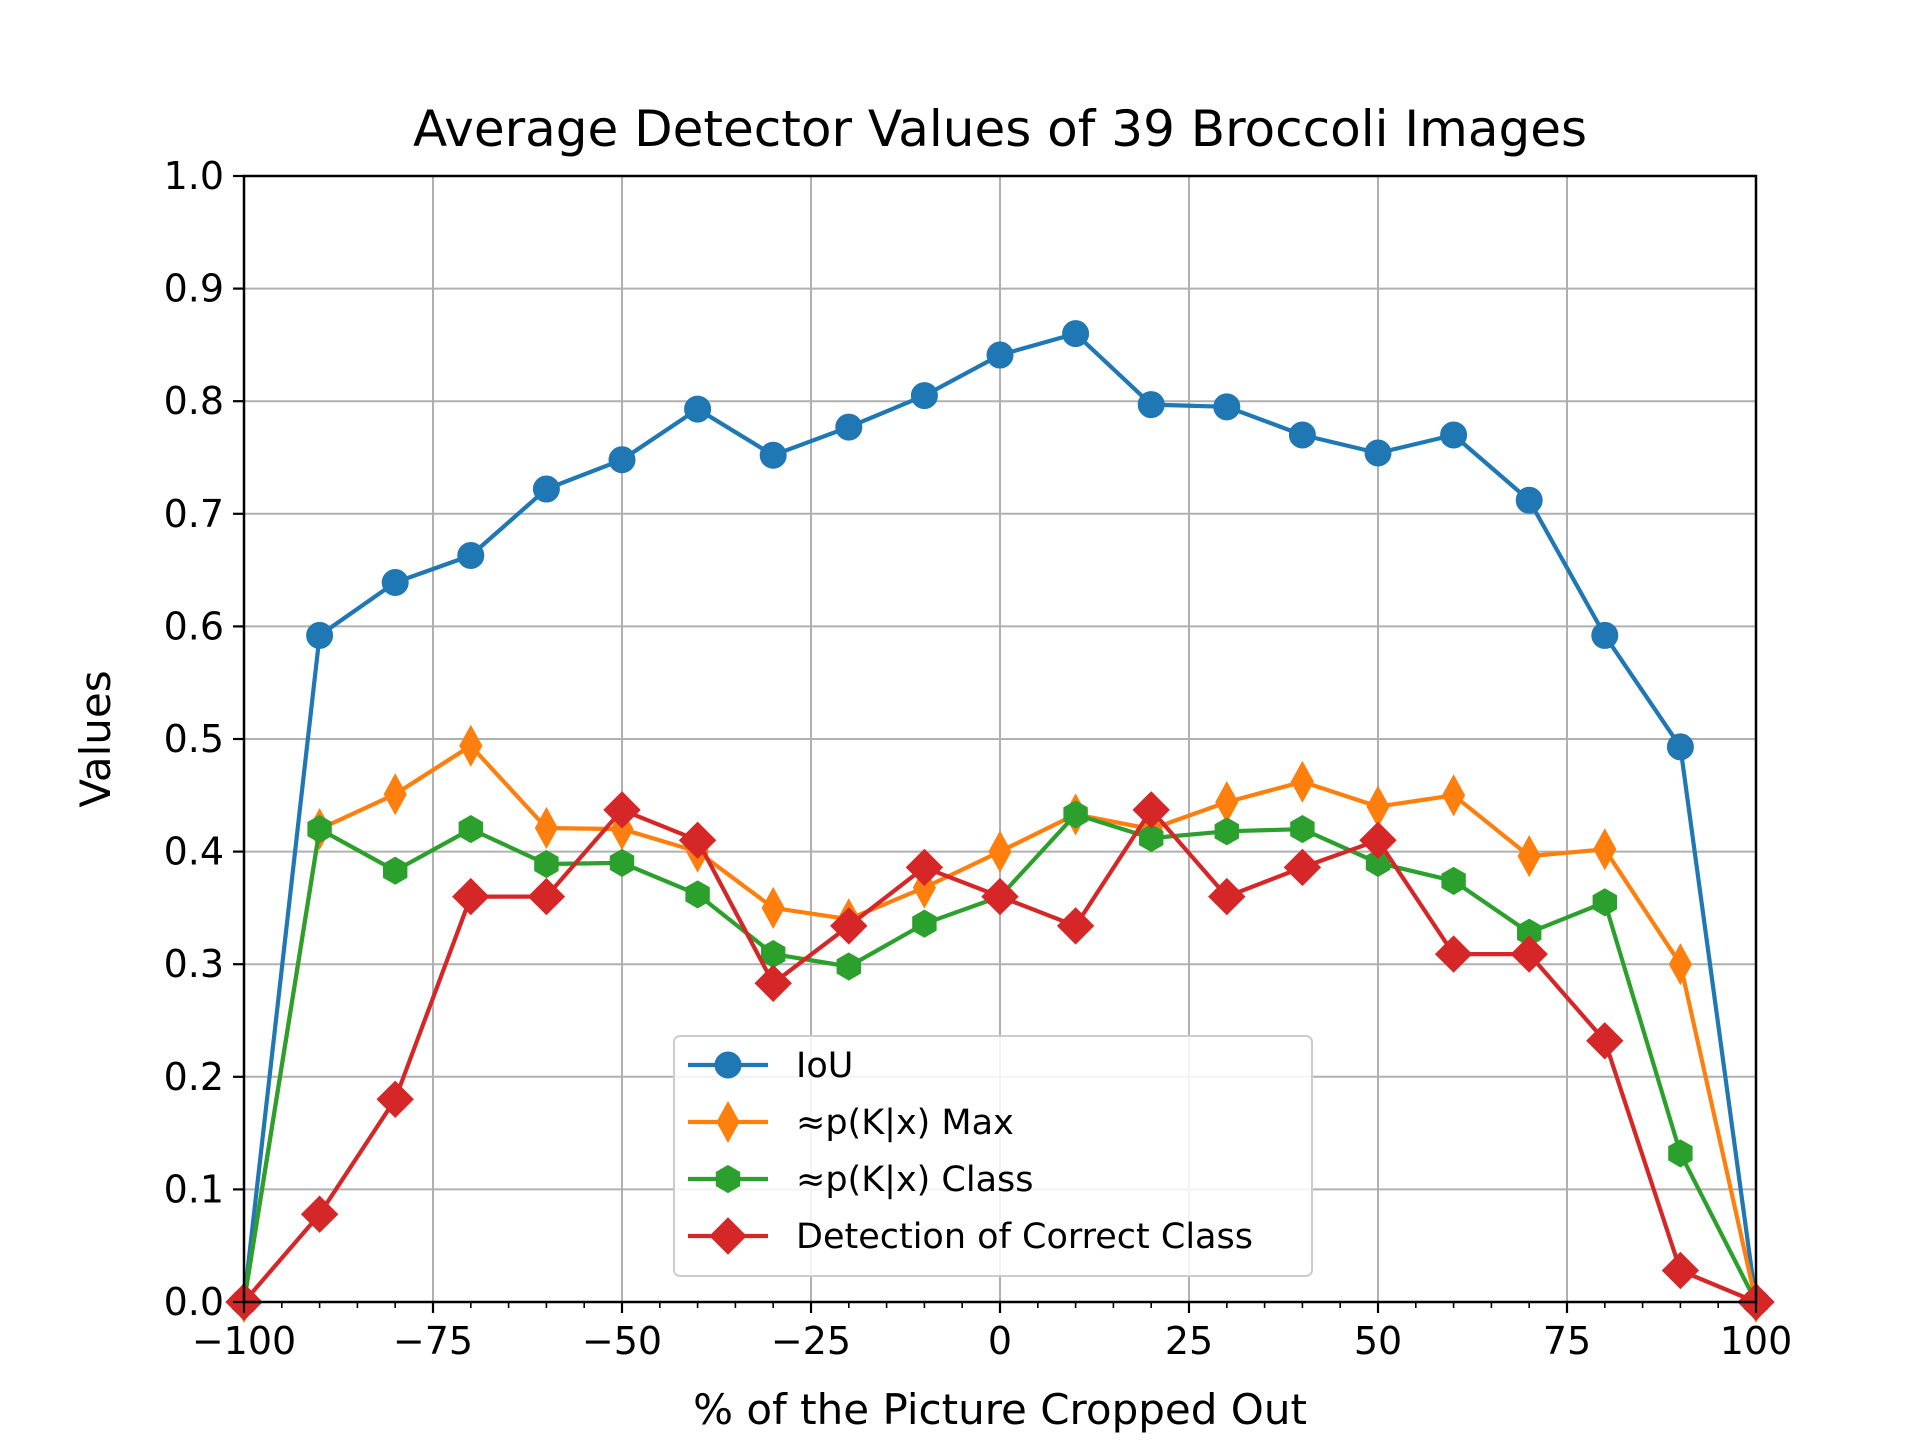 This screenshot has height=1440, width=1920. Describe the element at coordinates (622, 1341) in the screenshot. I see `x-tick-label: −50` at that location.